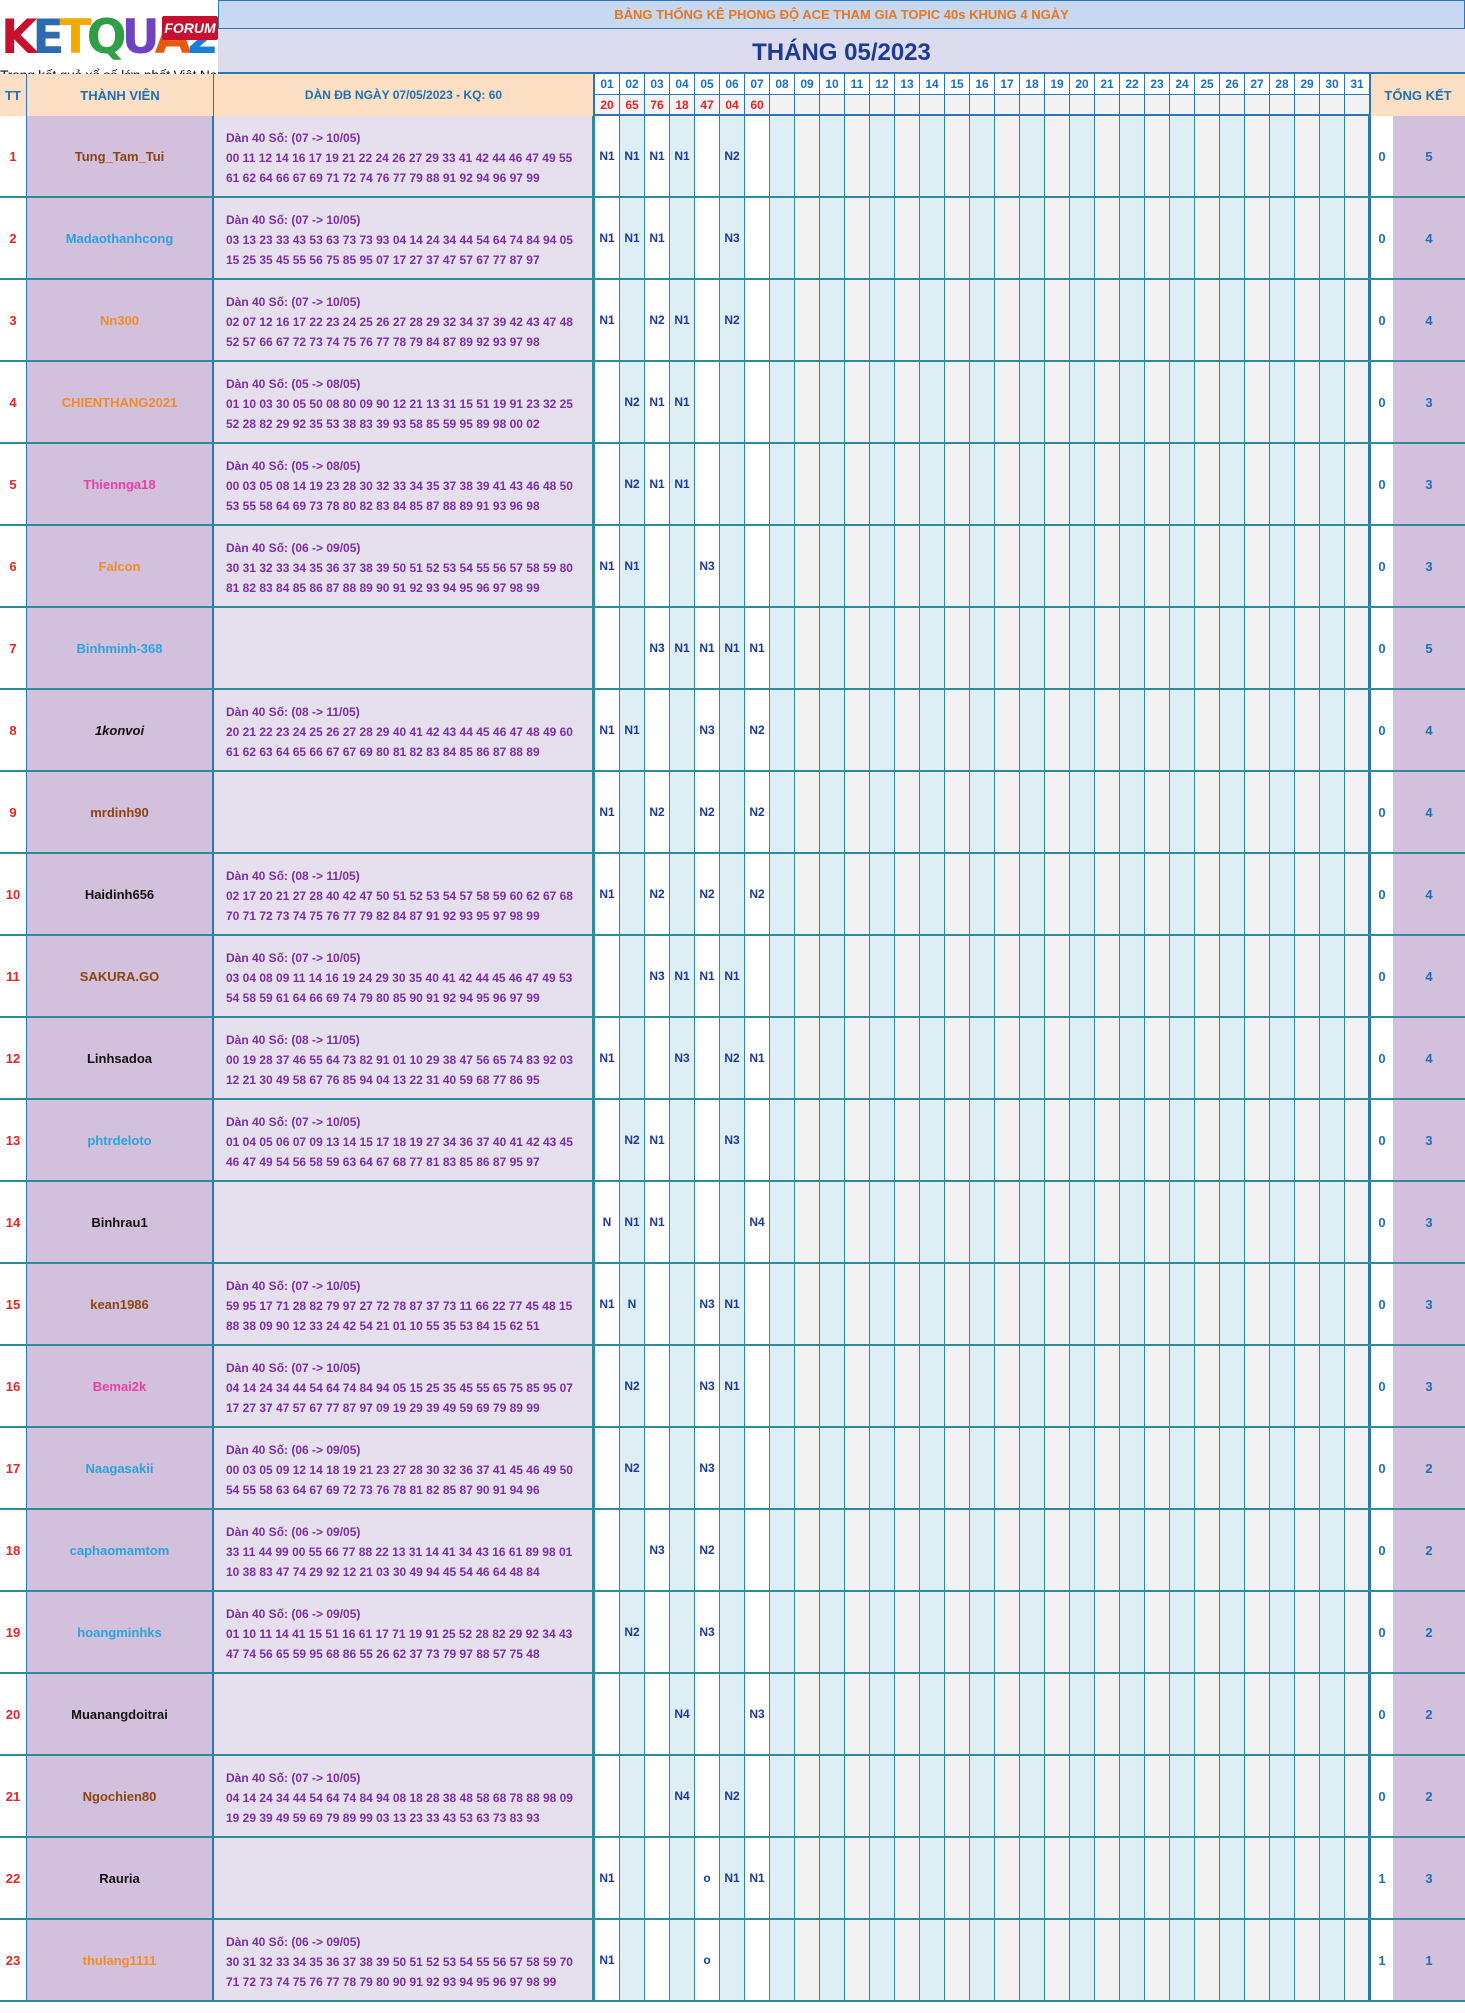 The width and height of the screenshot is (1465, 2013). I want to click on member-name: kean1986, so click(120, 1304).